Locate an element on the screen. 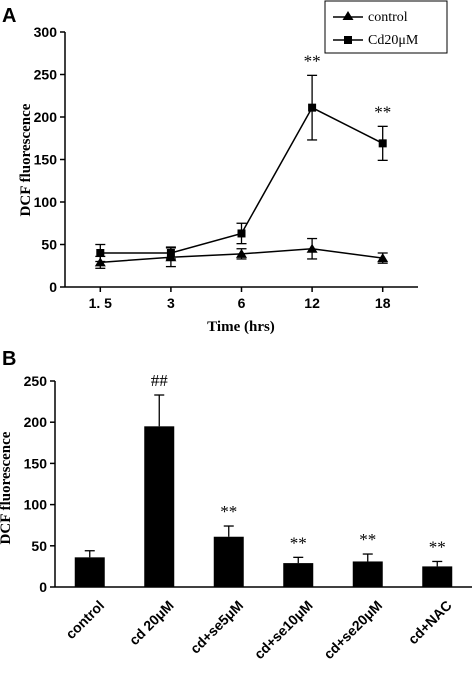 This screenshot has width=474, height=673. panel-a-x-tick-label: 18 is located at coordinates (383, 303).